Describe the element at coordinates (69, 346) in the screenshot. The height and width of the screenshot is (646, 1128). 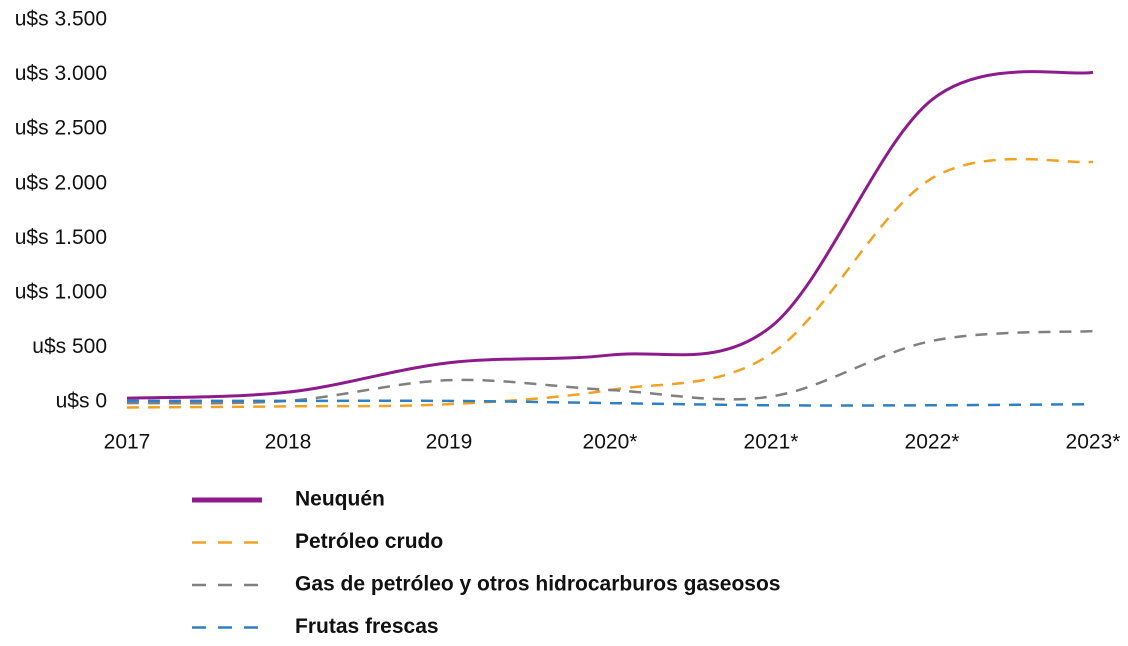
I see `y-tick-label: u$s 500` at that location.